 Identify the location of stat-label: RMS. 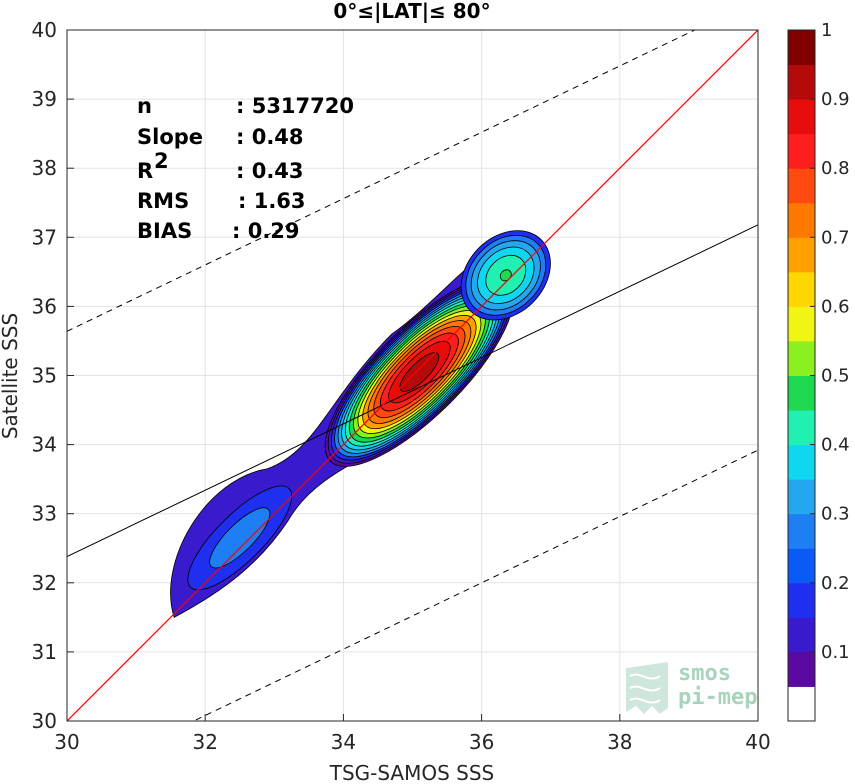
(163, 201).